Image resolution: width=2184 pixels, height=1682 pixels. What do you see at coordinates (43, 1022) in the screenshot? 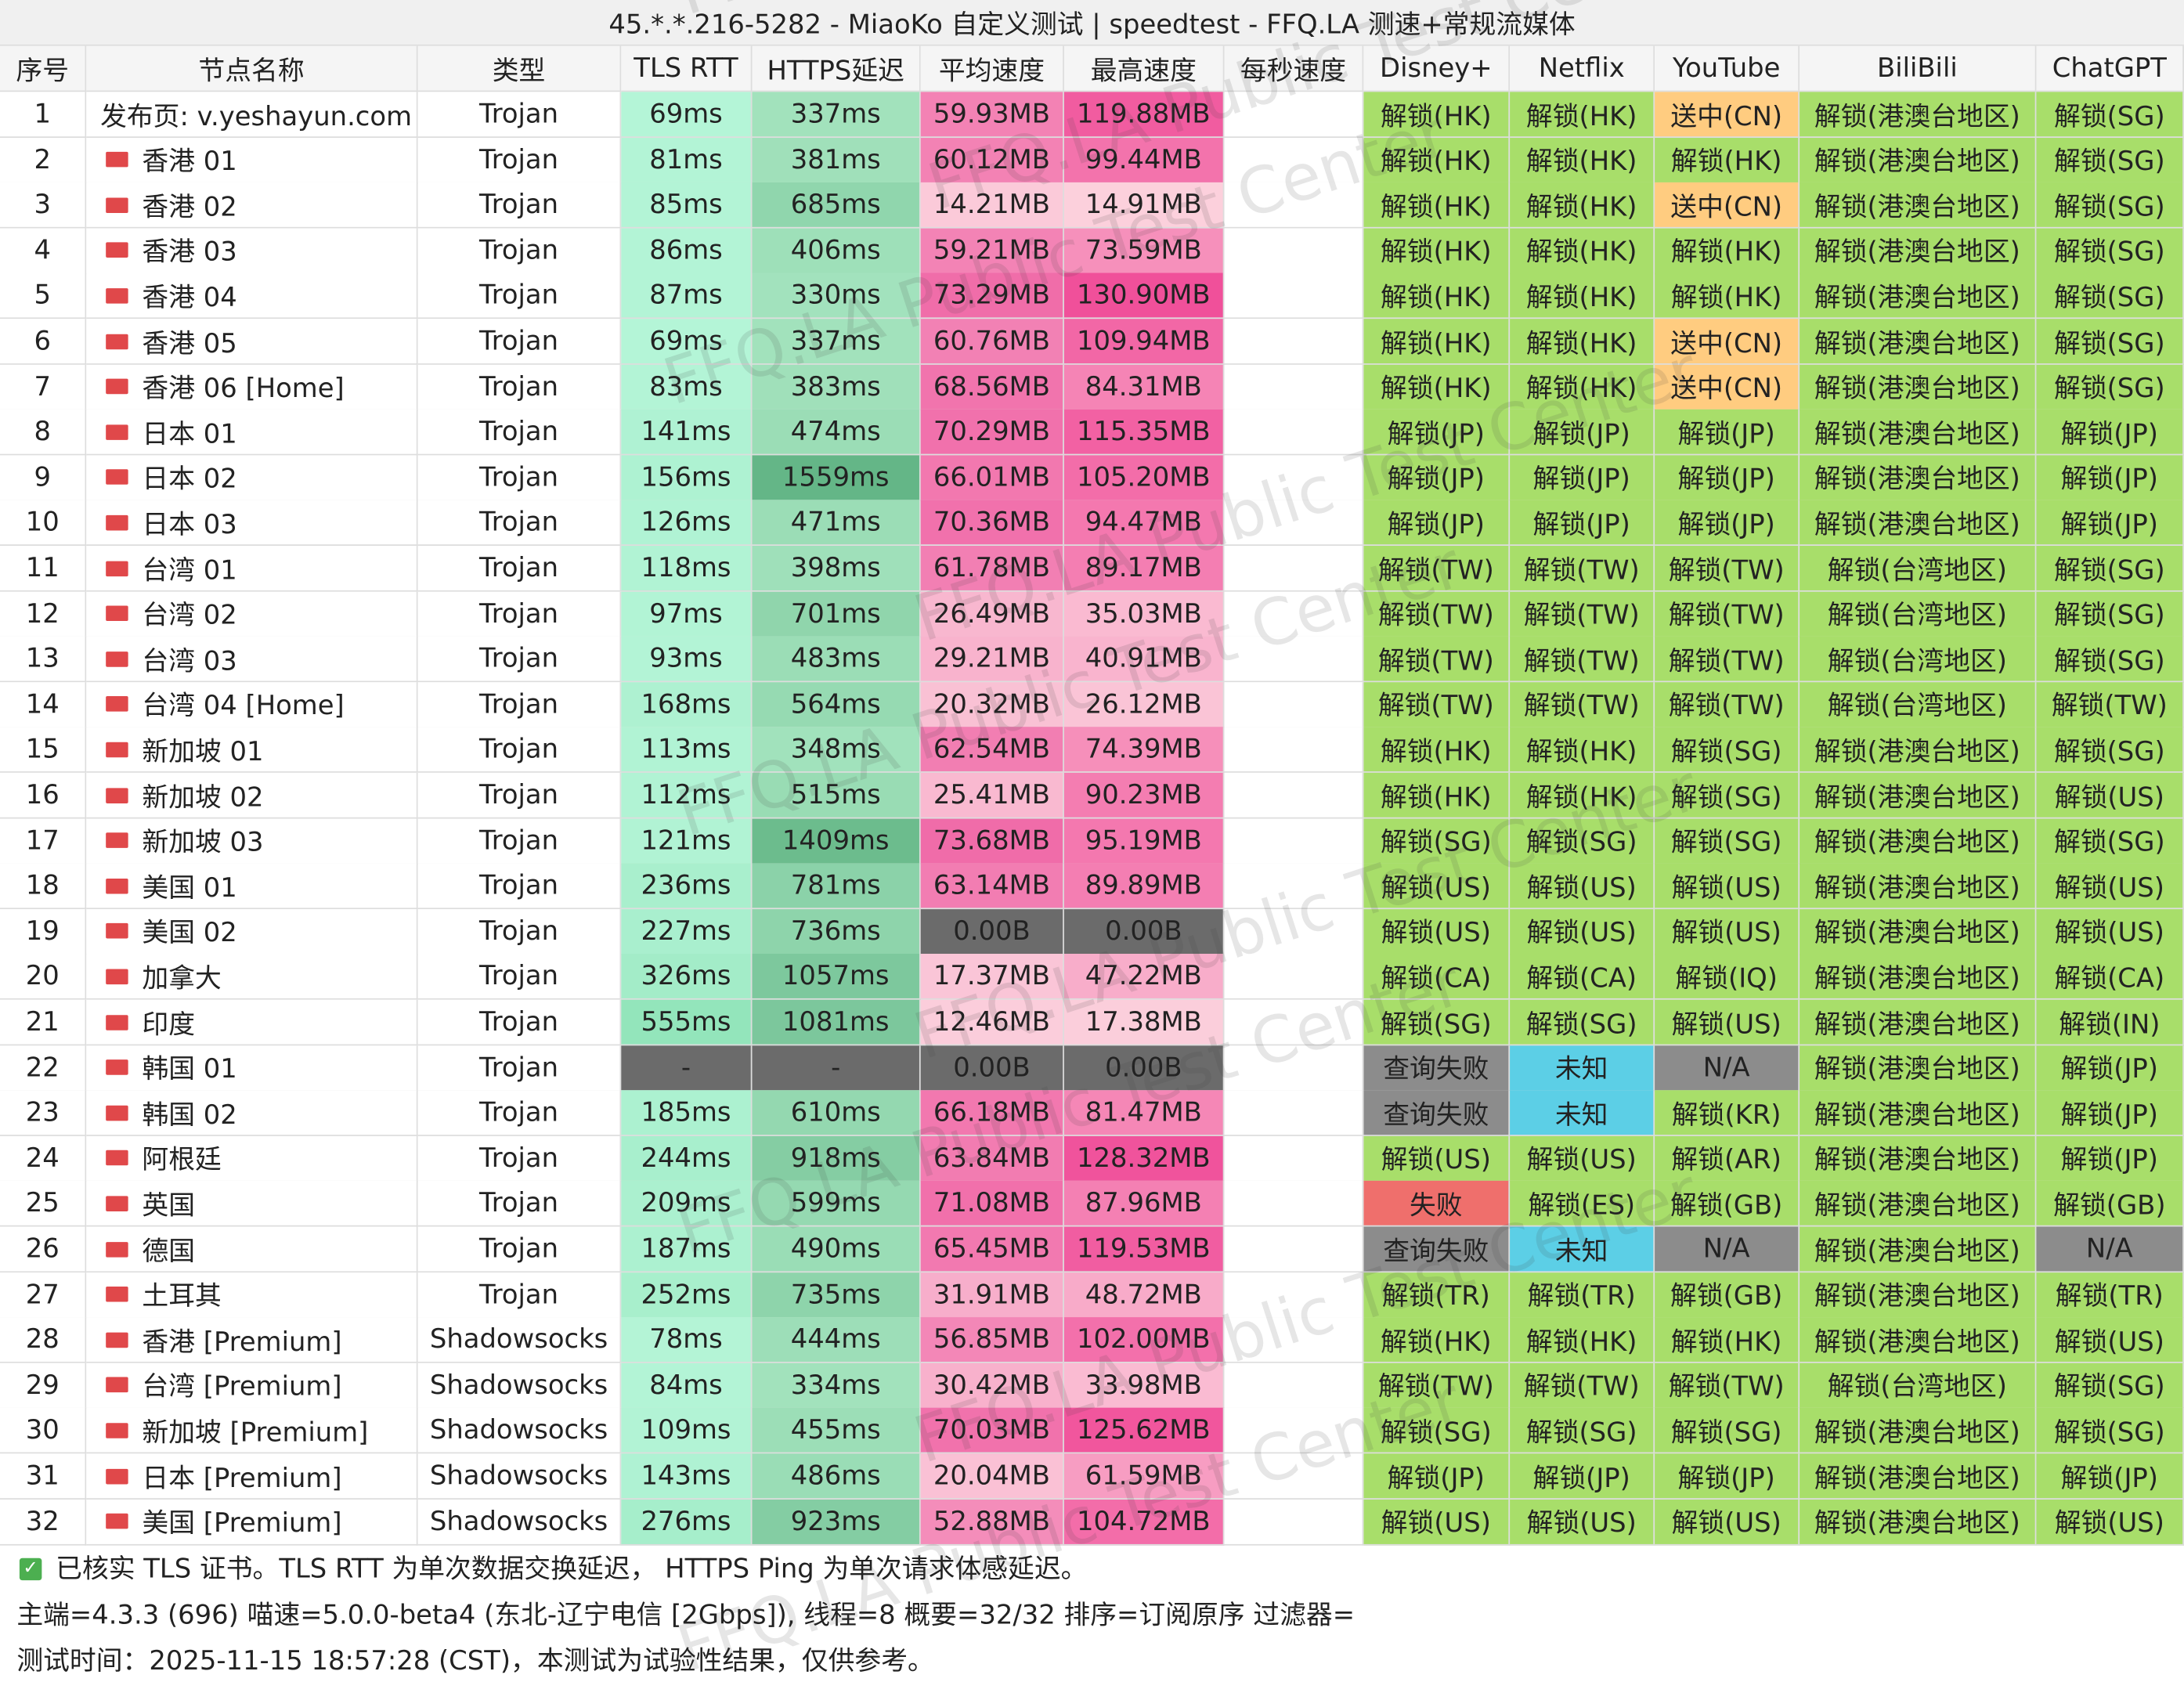
I see `table-cell: 21` at bounding box center [43, 1022].